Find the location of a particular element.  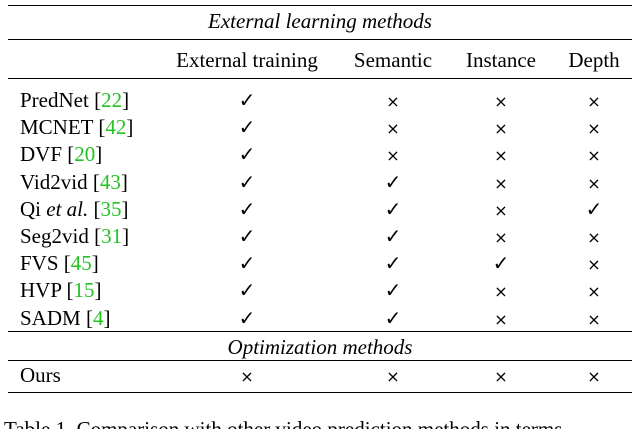

citation-link: 22 is located at coordinates (112, 100).